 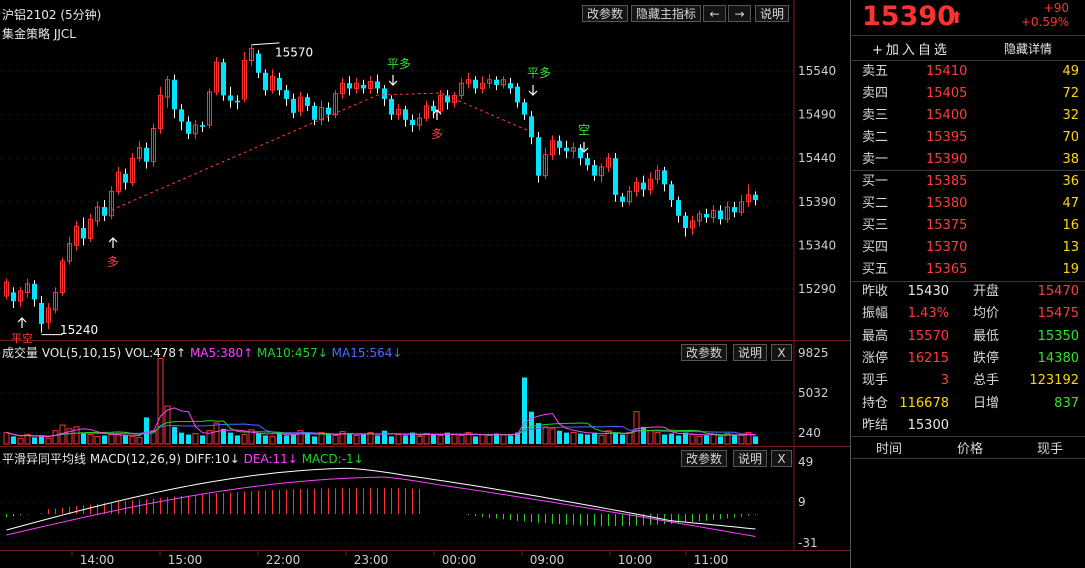 I want to click on time-tick: 23:00, so click(x=371, y=560).